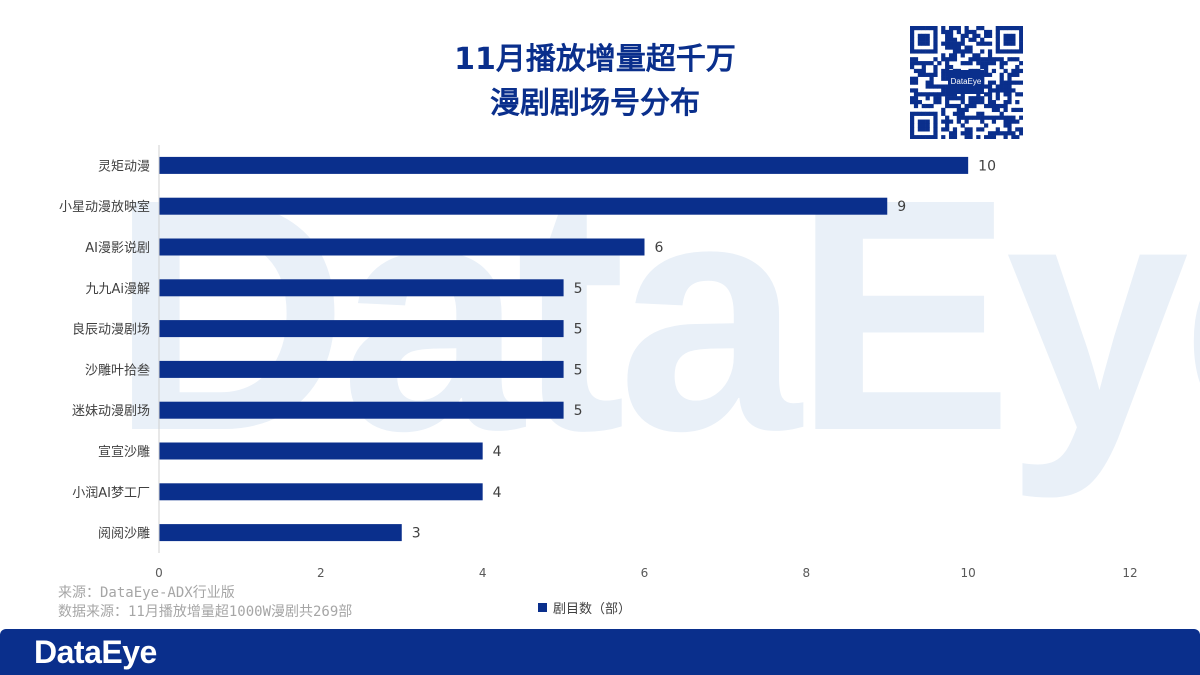 The height and width of the screenshot is (675, 1200). I want to click on title-line-2: 漫剧剧场号分布, so click(595, 103).